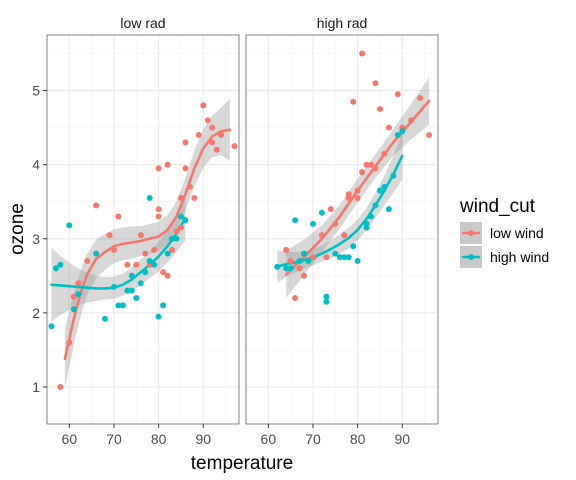 This screenshot has width=576, height=480. Describe the element at coordinates (519, 257) in the screenshot. I see `legend-label-high-wind: high wind` at that location.